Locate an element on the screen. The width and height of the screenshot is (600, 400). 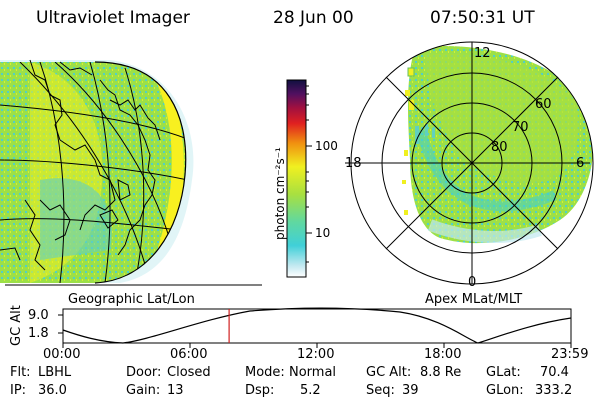
info-door-value: Closed is located at coordinates (189, 372).